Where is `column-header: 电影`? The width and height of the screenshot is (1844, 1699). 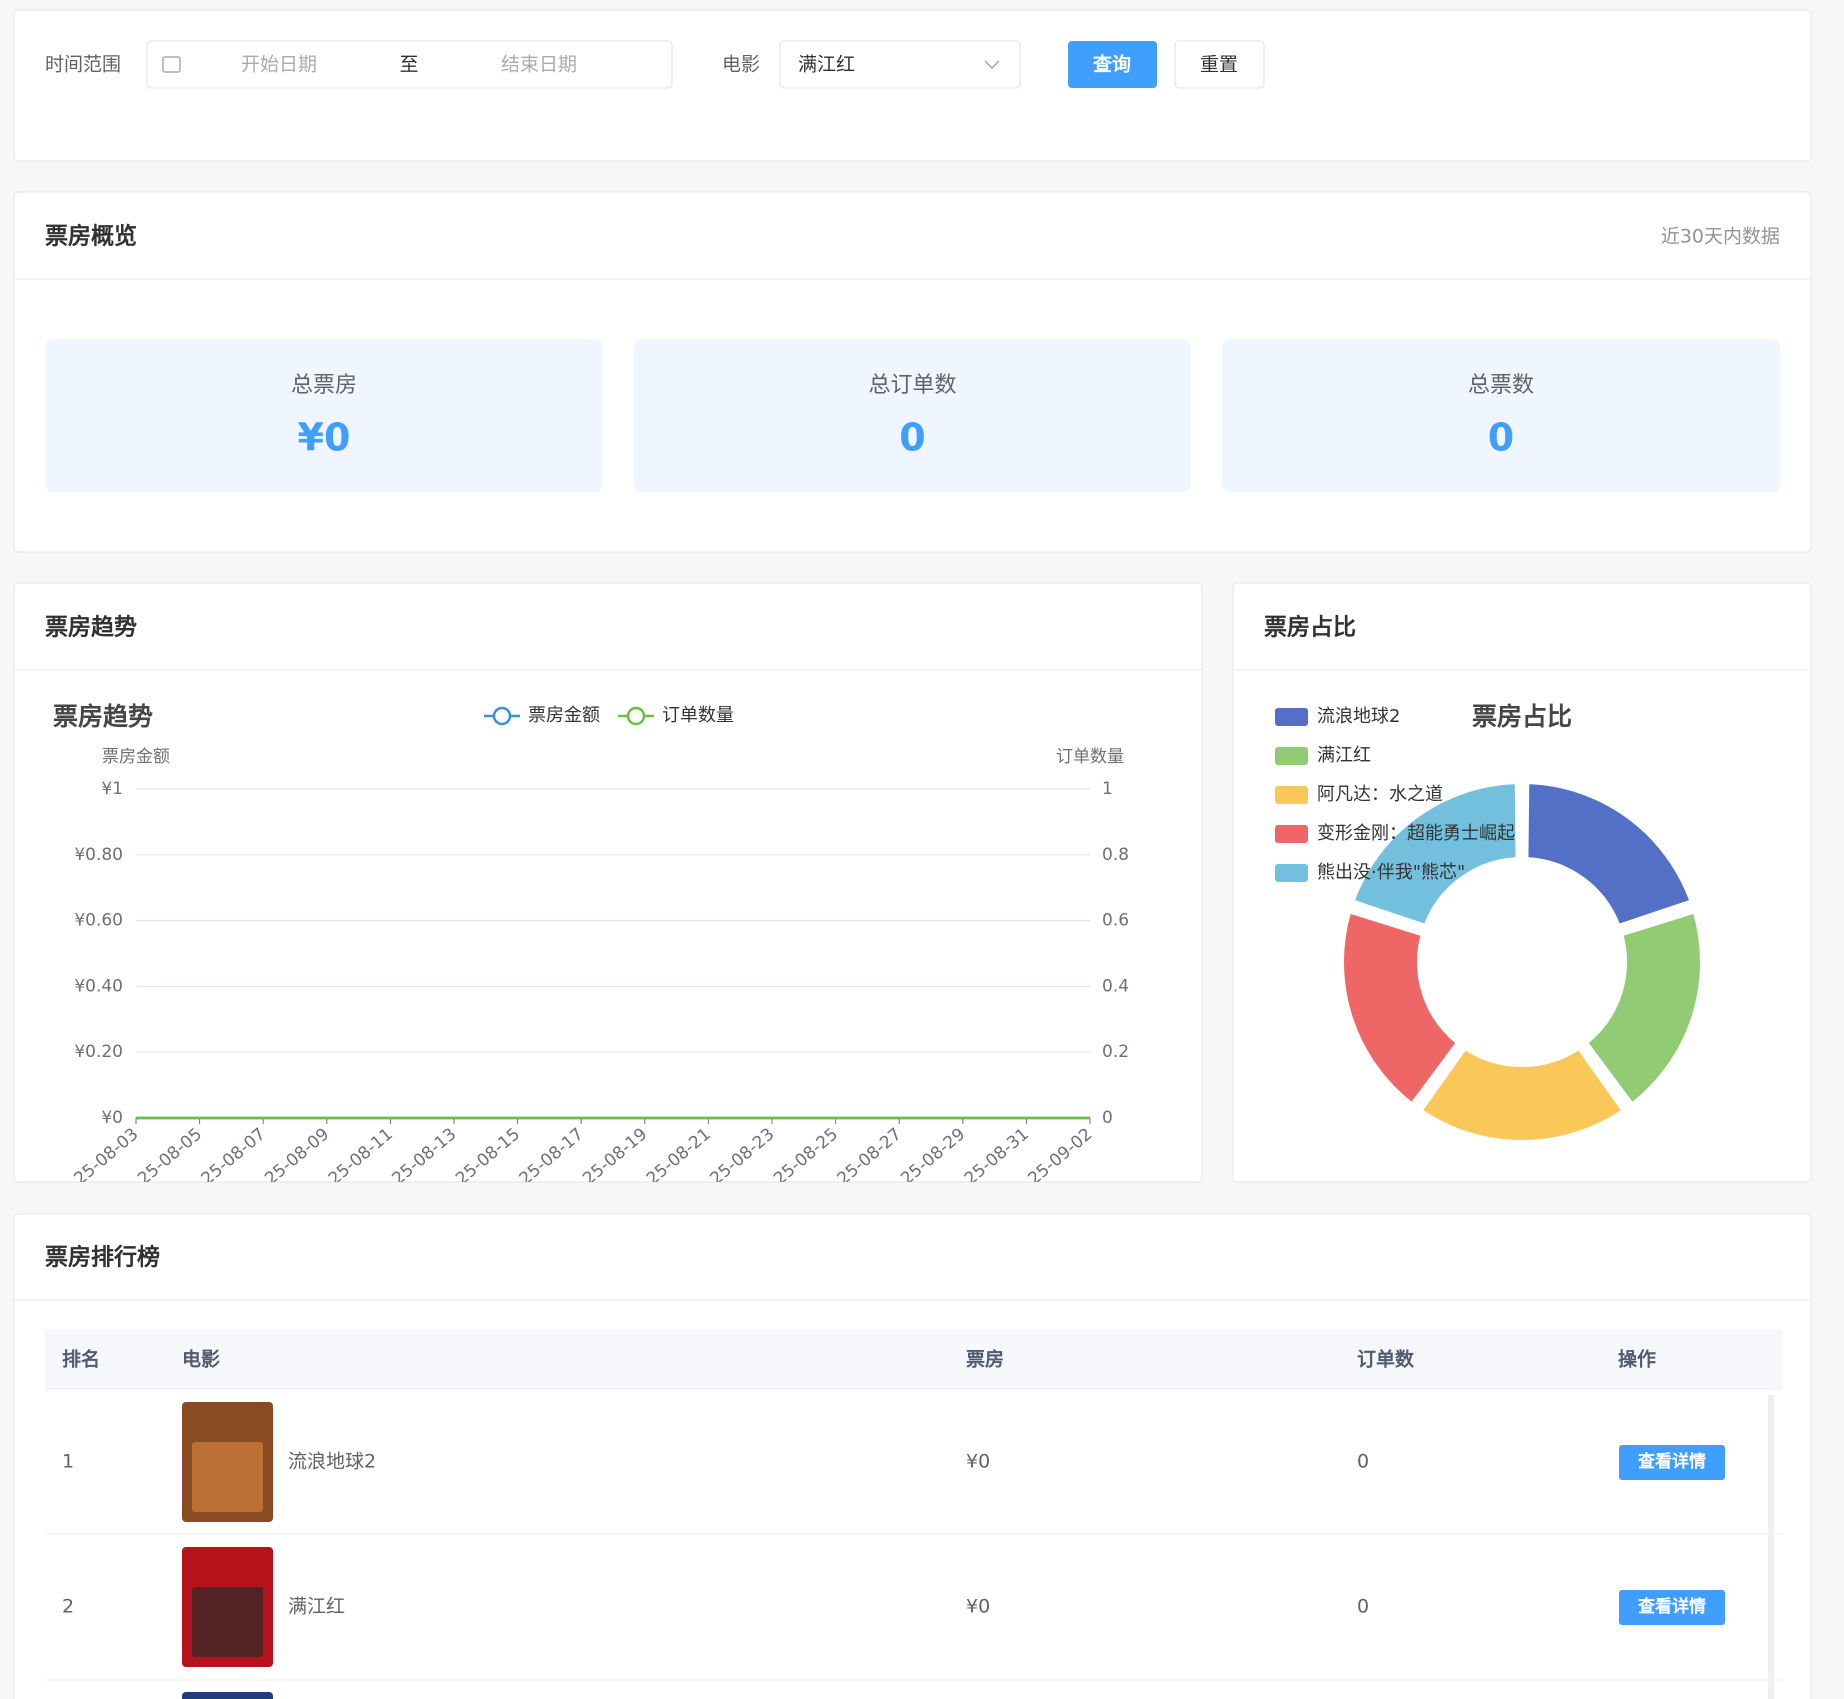 column-header: 电影 is located at coordinates (201, 1359).